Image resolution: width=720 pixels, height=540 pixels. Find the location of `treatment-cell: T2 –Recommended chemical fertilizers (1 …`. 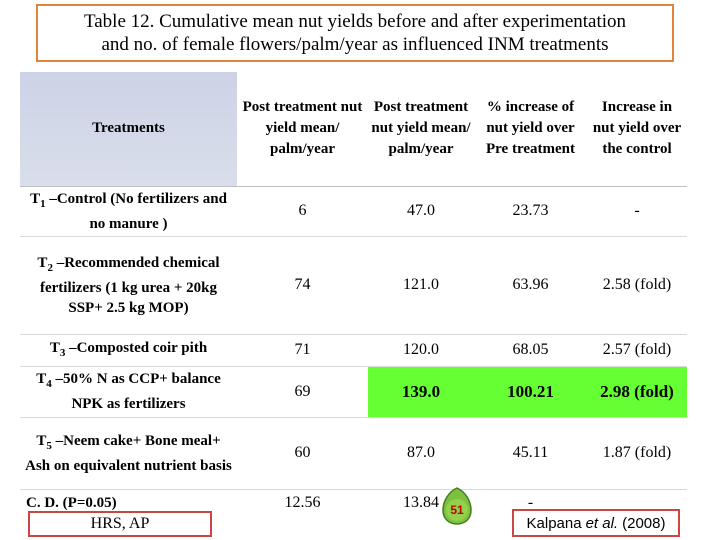

treatment-cell: T2 –Recommended chemical fertilizers (1 … is located at coordinates (128, 285).